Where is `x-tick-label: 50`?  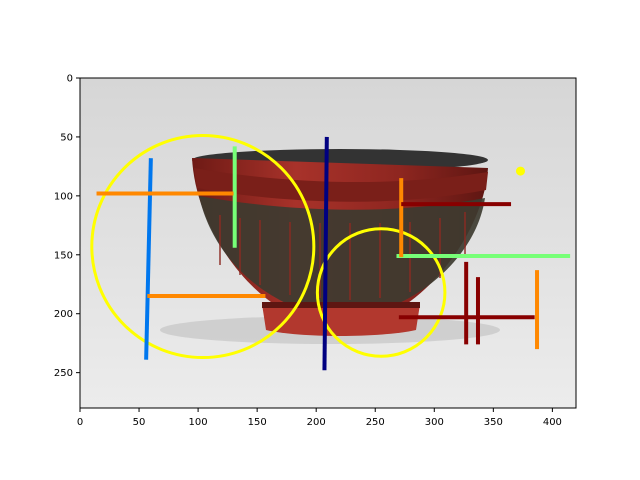
x-tick-label: 50 is located at coordinates (139, 422).